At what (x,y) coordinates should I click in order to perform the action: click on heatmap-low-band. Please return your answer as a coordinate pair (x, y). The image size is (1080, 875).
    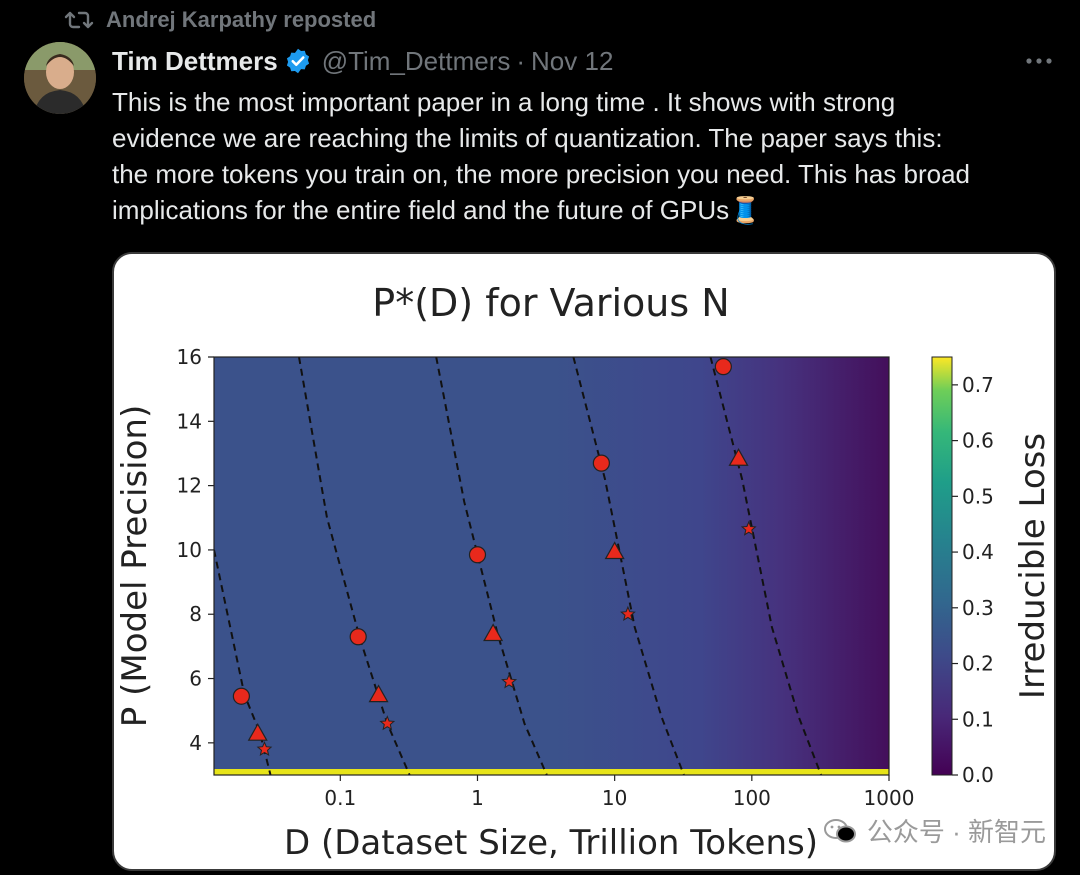
    Looking at the image, I should click on (551, 772).